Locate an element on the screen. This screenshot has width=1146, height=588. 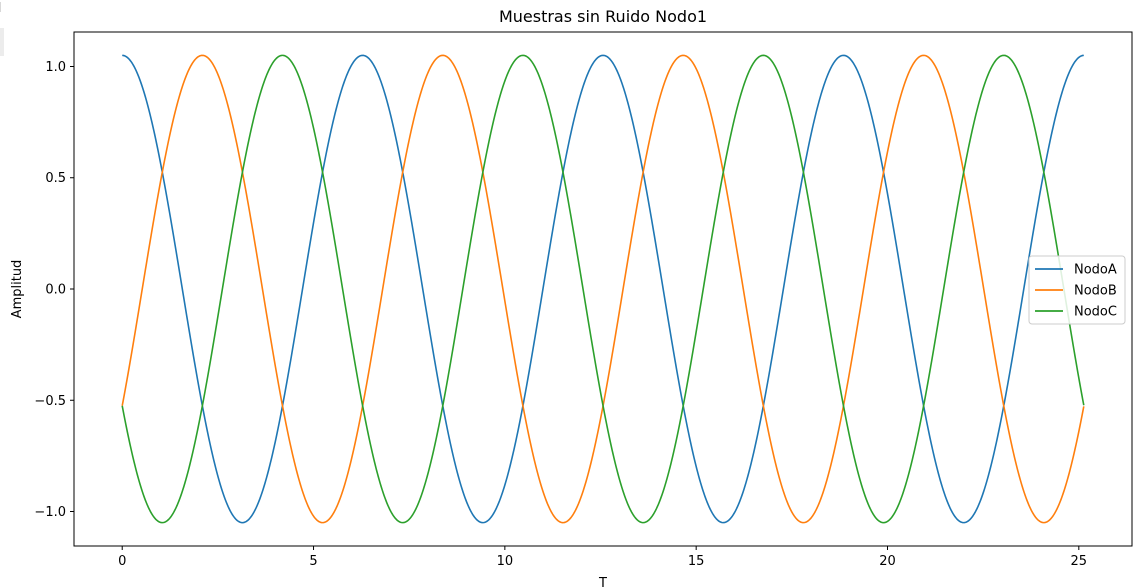
y-tick-label: −0.5 is located at coordinates (50, 401).